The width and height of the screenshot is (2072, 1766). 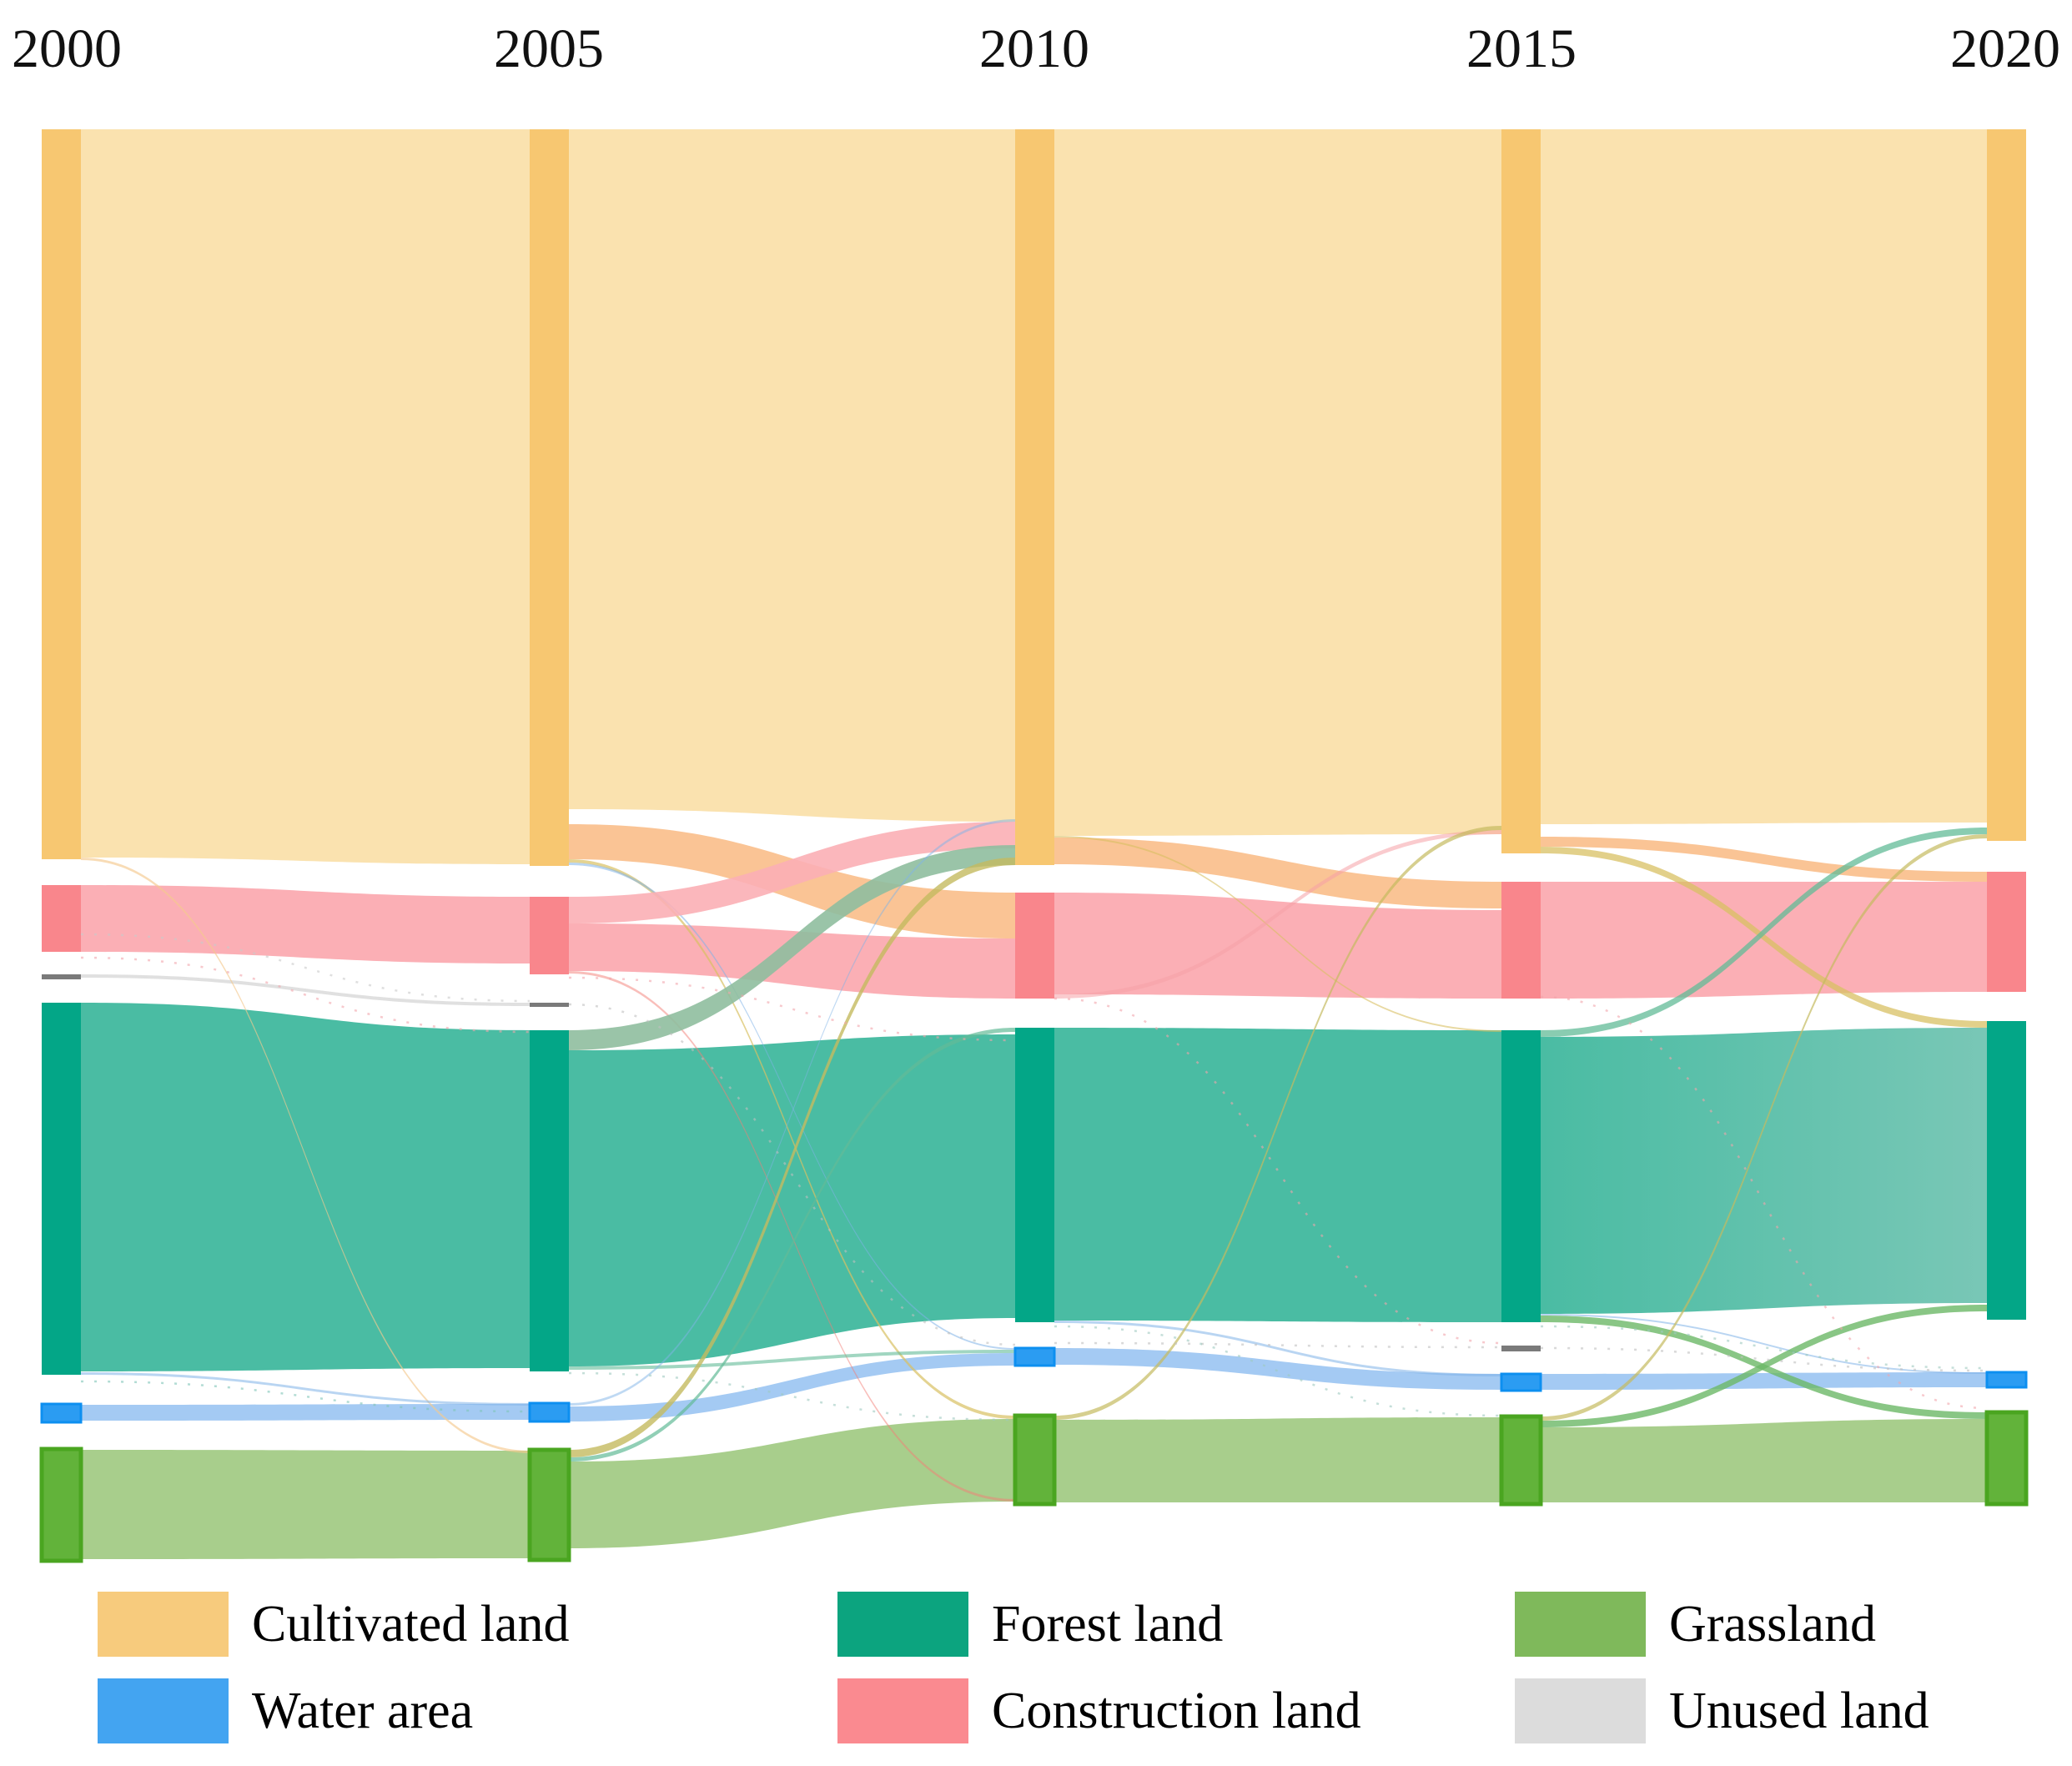 I want to click on node-2005-cultivated, so click(x=549, y=497).